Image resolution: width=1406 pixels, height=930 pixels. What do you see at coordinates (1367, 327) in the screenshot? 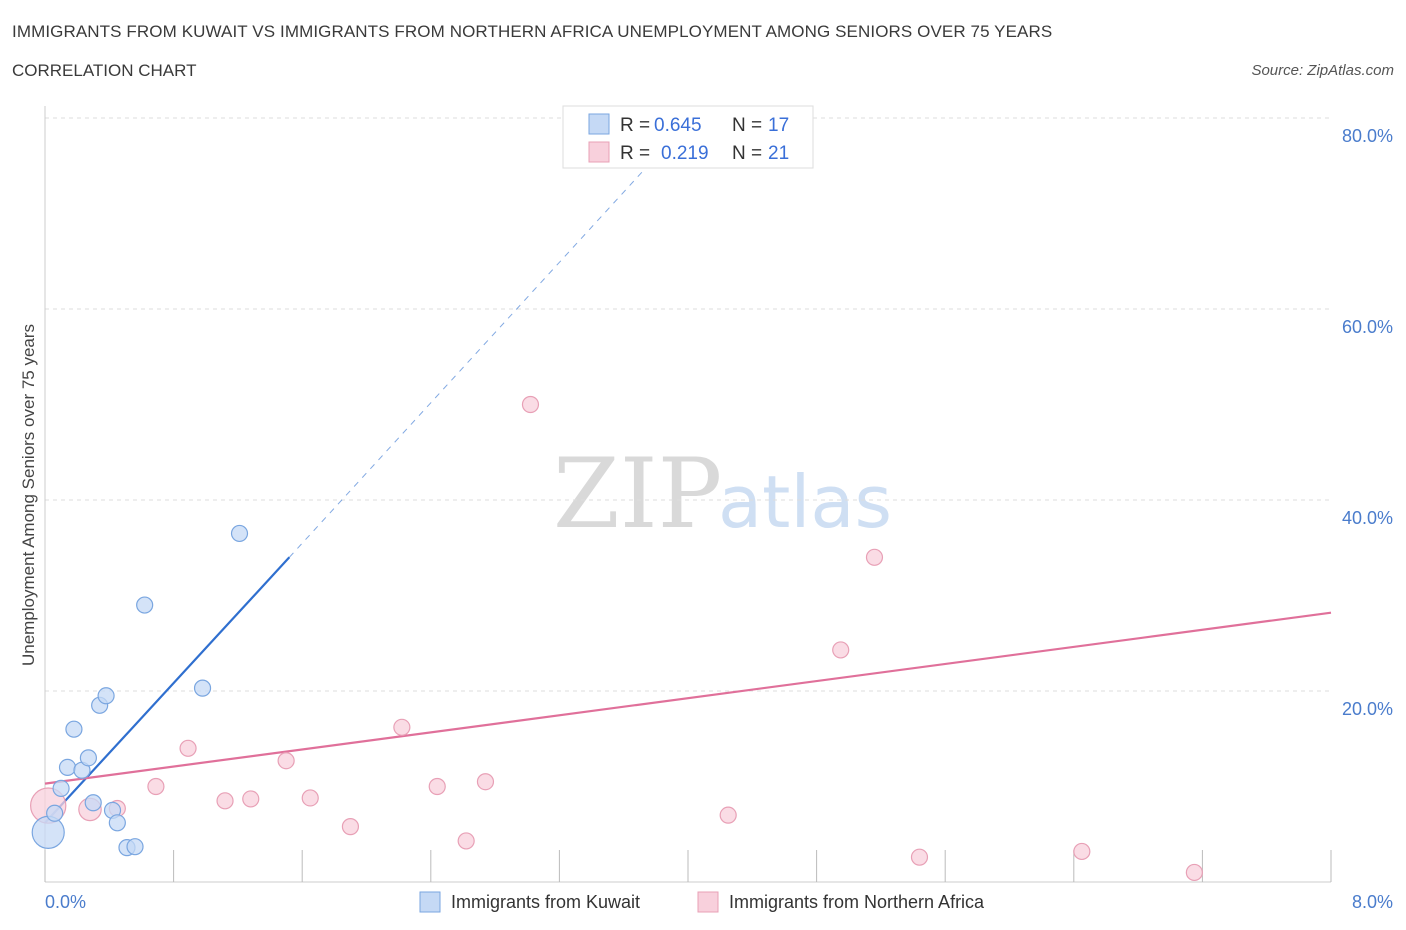
I see `y-tick-label: 60.0%` at bounding box center [1367, 327].